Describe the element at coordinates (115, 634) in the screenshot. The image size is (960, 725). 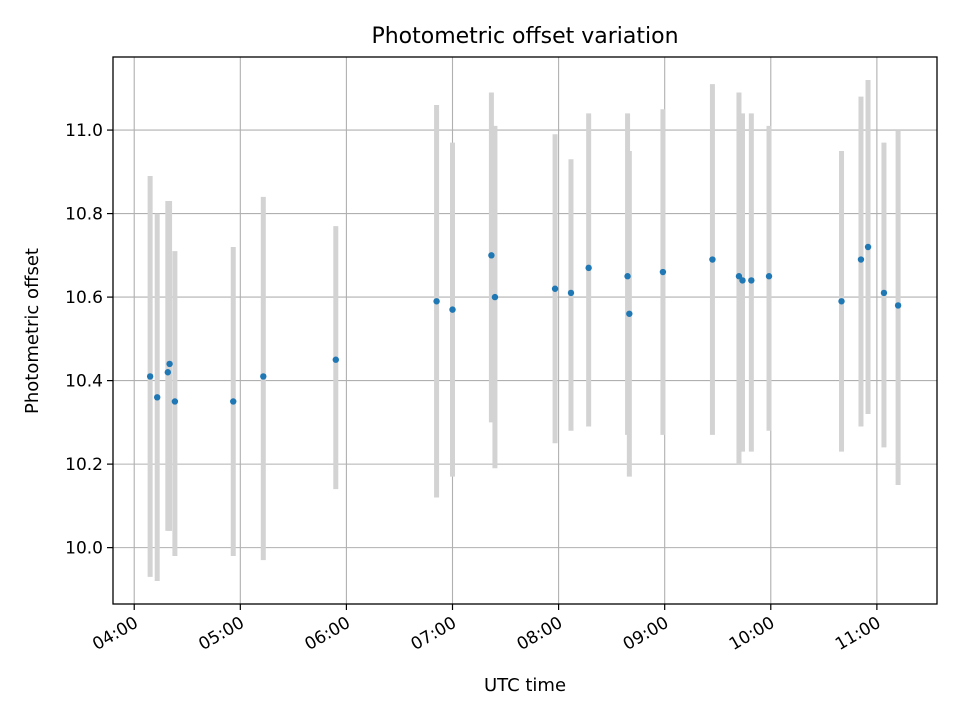
I see `x-tick-label: 04:00` at that location.